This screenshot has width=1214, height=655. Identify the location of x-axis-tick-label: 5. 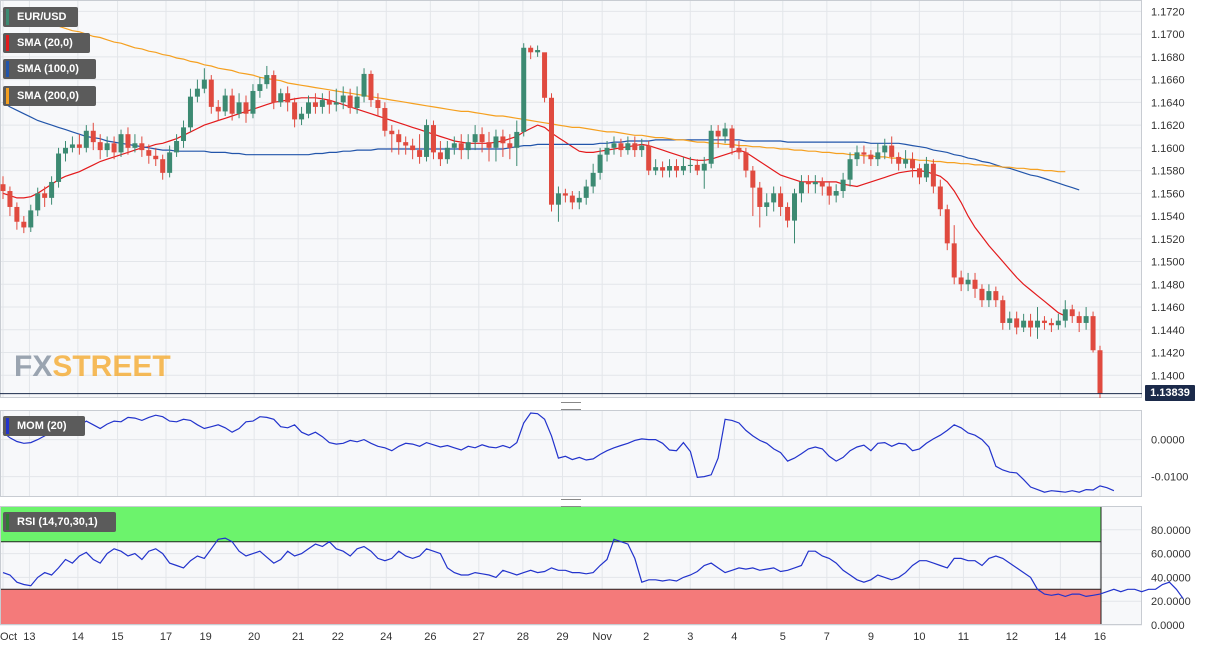
(783, 637).